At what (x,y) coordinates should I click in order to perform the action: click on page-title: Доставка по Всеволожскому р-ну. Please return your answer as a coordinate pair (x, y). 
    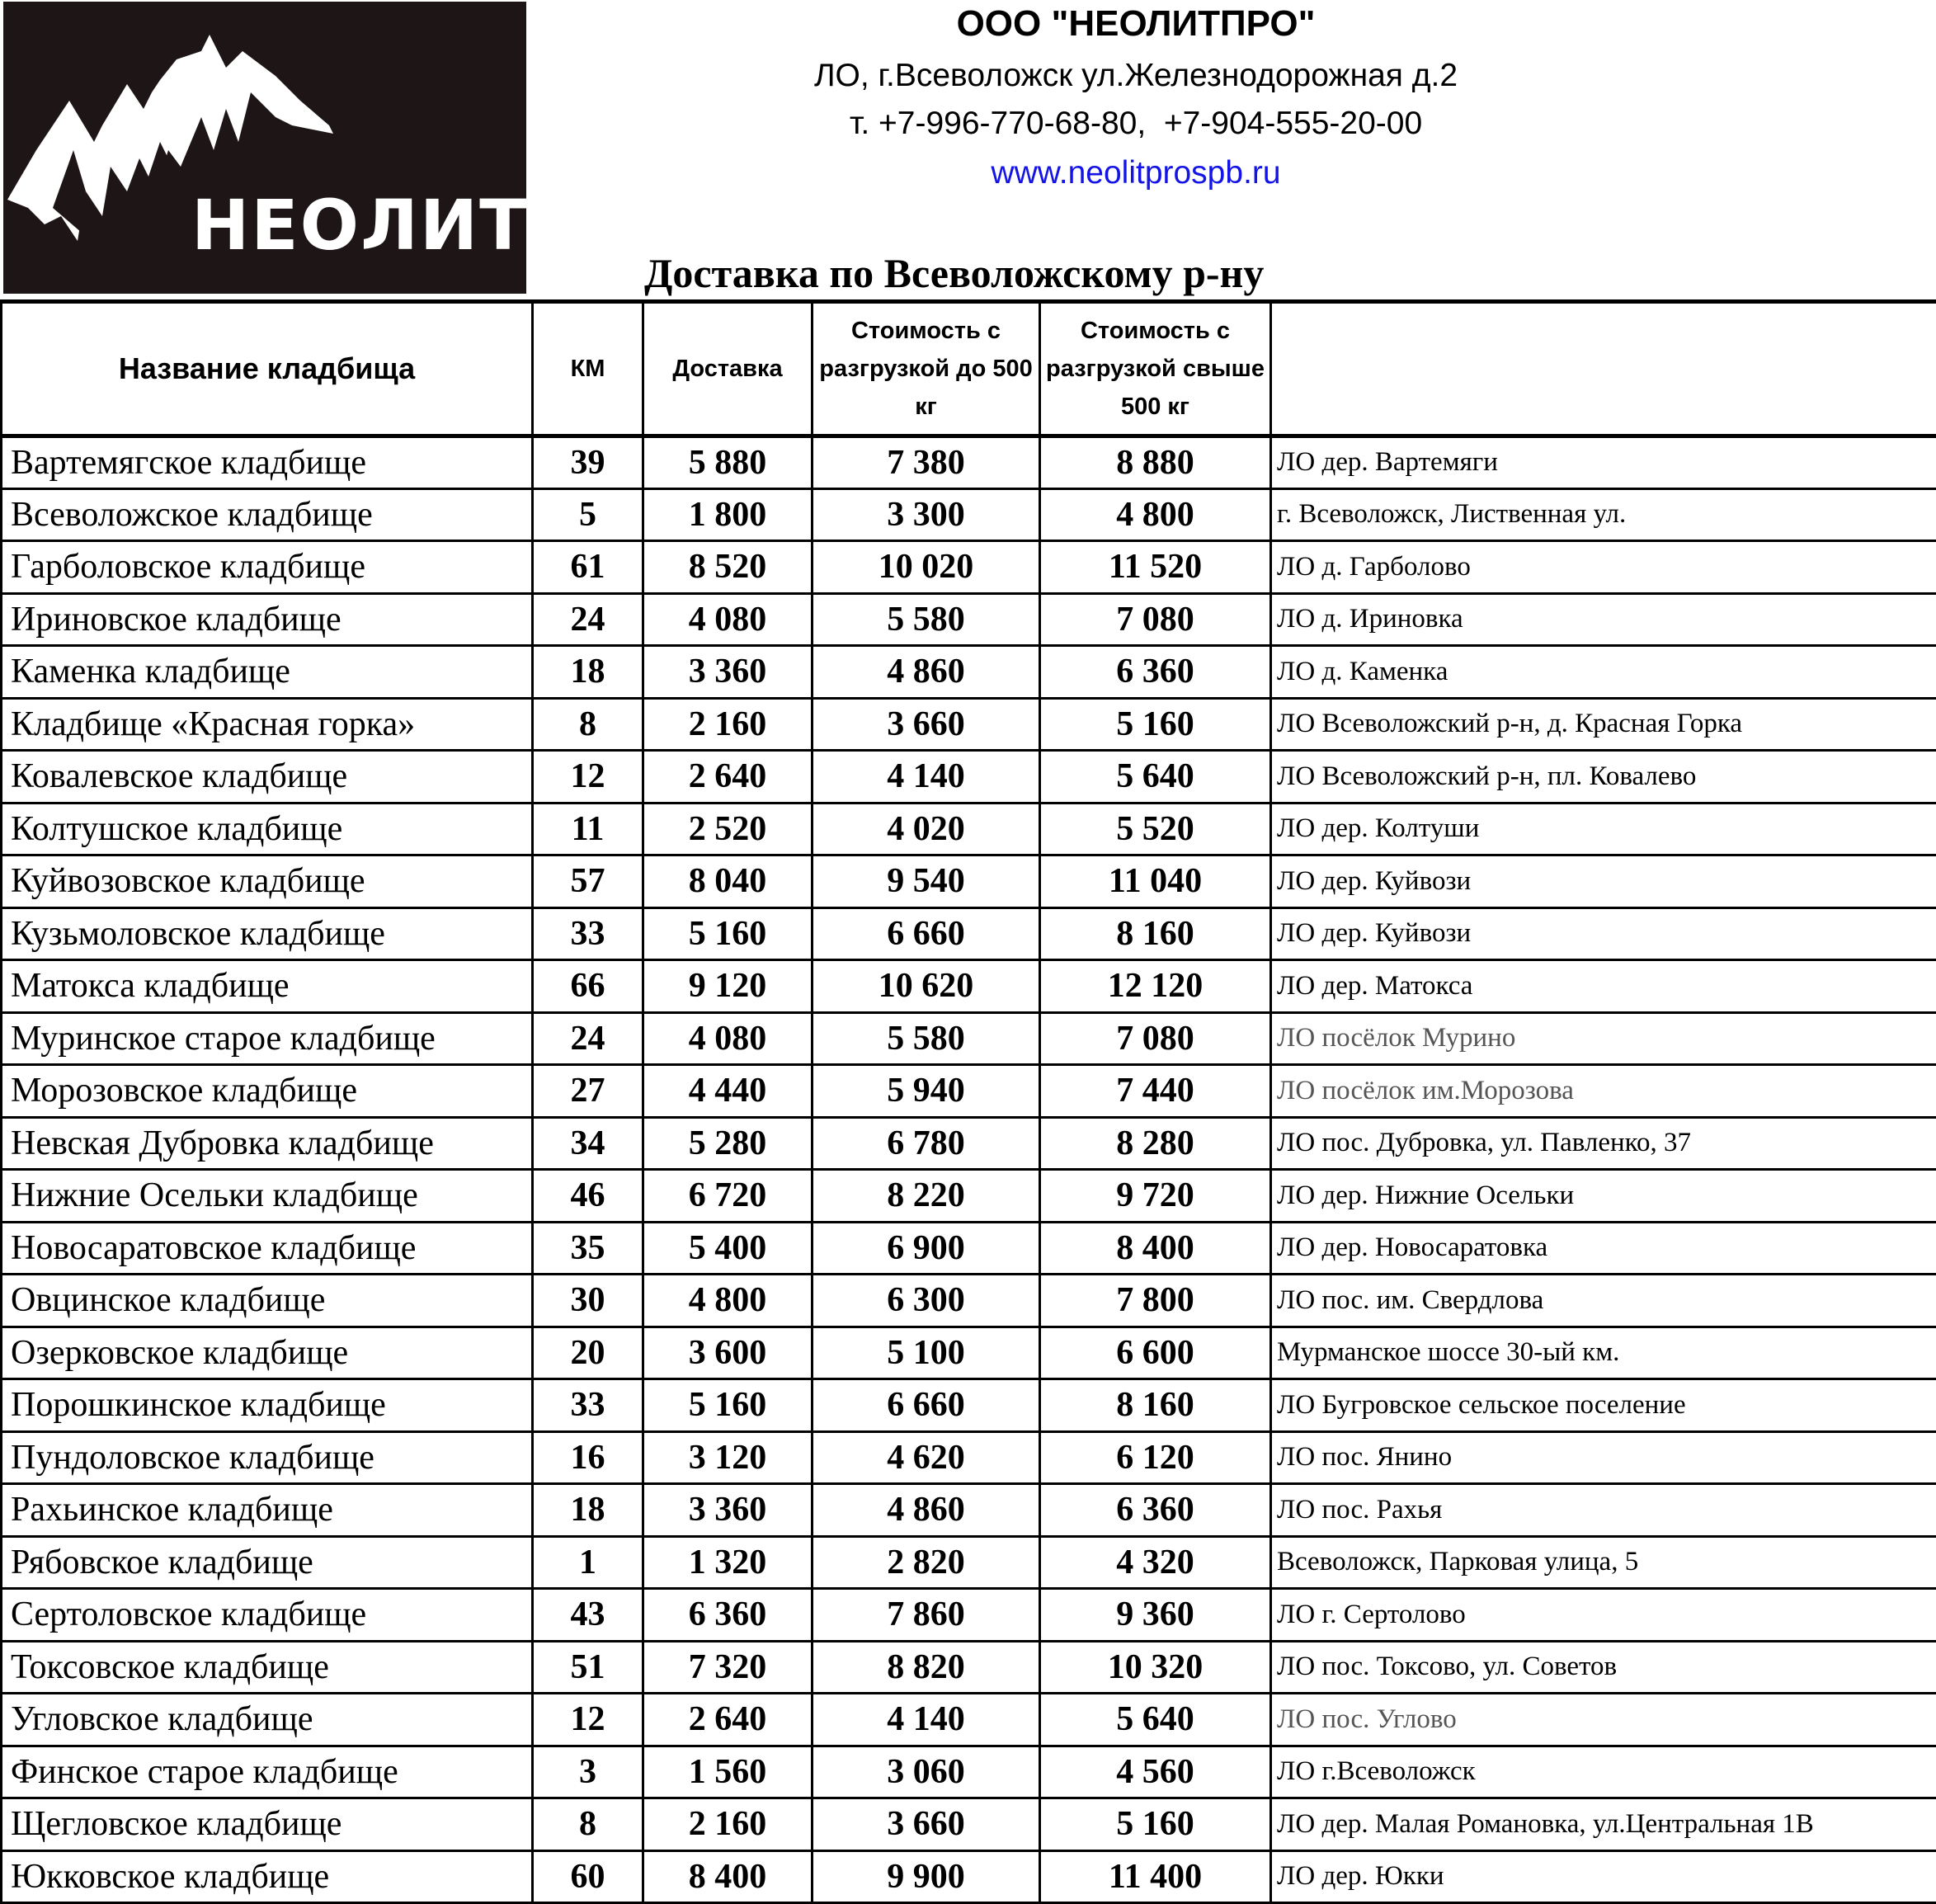
    Looking at the image, I should click on (954, 273).